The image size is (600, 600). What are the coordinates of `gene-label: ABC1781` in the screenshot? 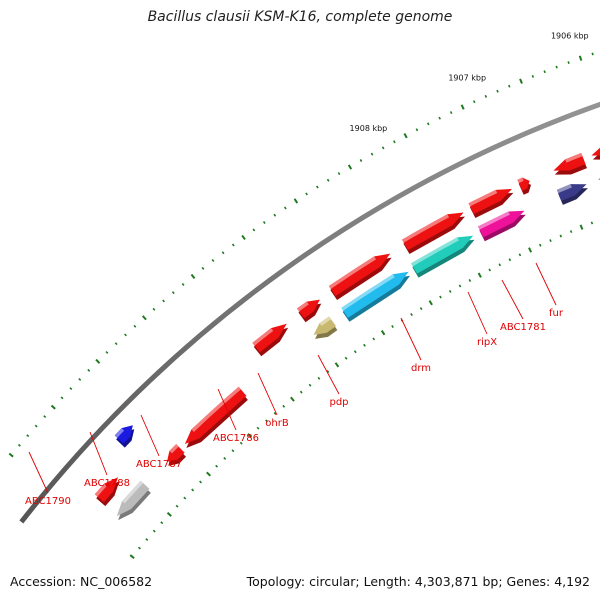 It's located at (523, 327).